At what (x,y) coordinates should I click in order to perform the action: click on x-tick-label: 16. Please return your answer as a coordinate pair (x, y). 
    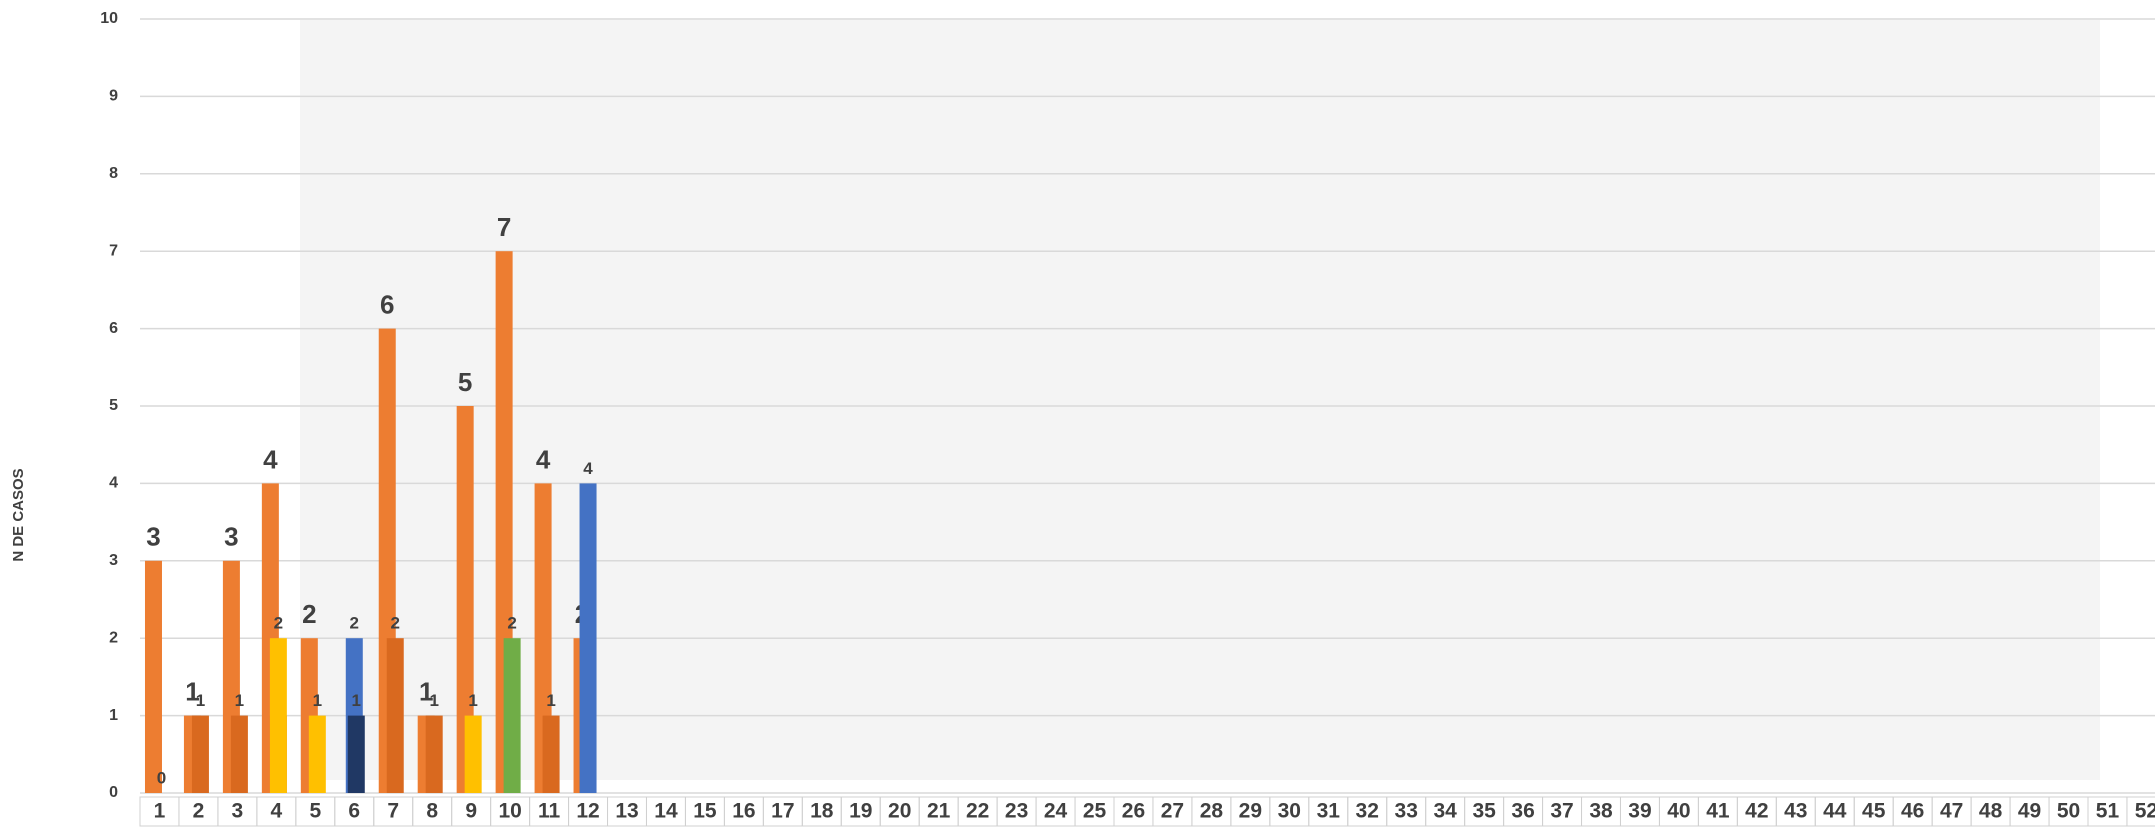
    Looking at the image, I should click on (743, 811).